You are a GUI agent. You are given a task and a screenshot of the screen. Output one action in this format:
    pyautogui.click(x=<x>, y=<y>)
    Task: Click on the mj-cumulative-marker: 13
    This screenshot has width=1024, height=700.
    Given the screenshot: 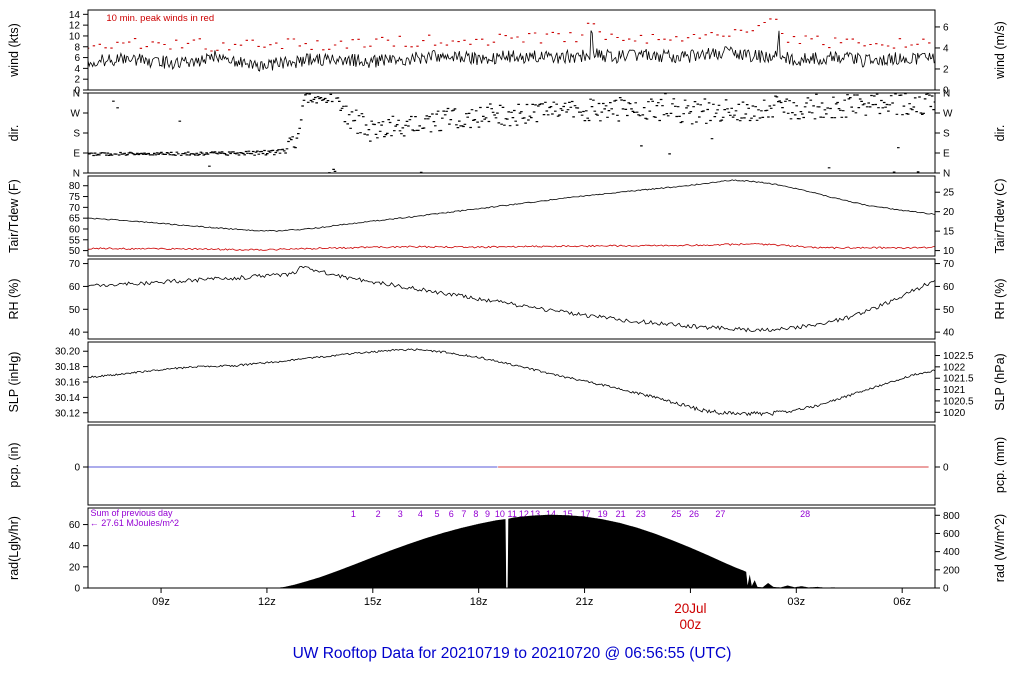 What is the action you would take?
    pyautogui.click(x=535, y=514)
    